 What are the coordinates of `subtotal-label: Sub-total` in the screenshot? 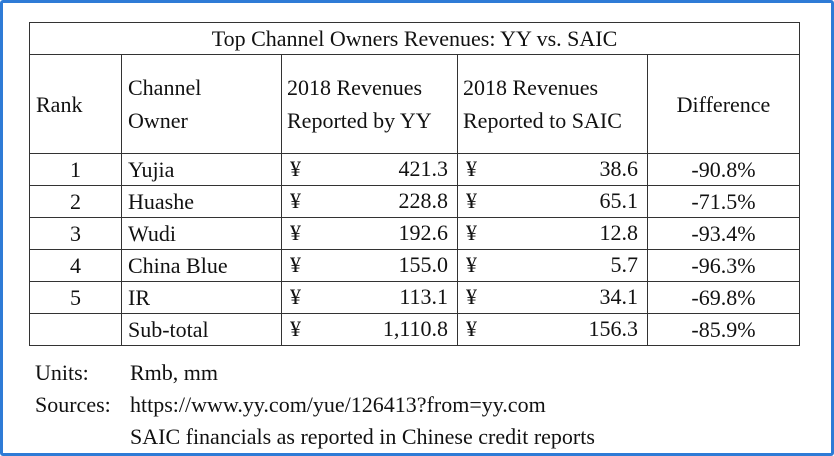 It's located at (201, 329).